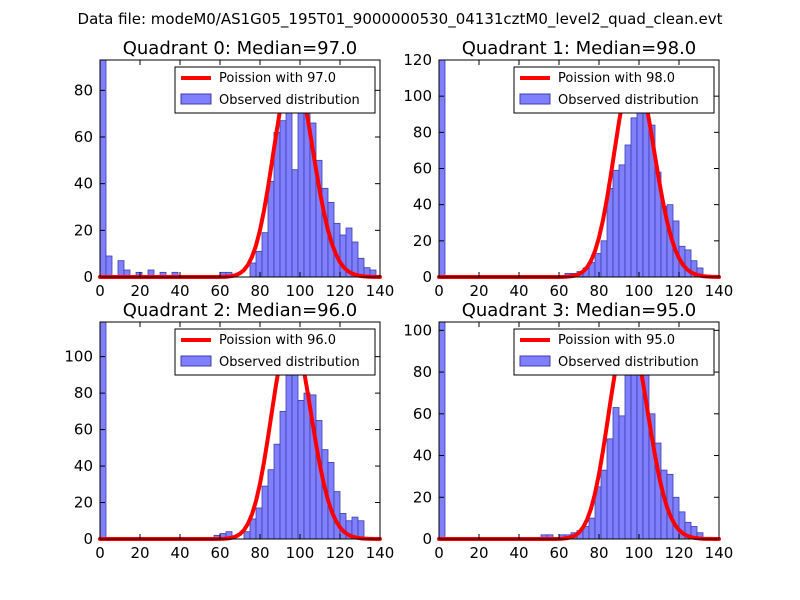 The height and width of the screenshot is (600, 800). Describe the element at coordinates (579, 48) in the screenshot. I see `panel-title: Quadrant 1: Median=98.0` at that location.